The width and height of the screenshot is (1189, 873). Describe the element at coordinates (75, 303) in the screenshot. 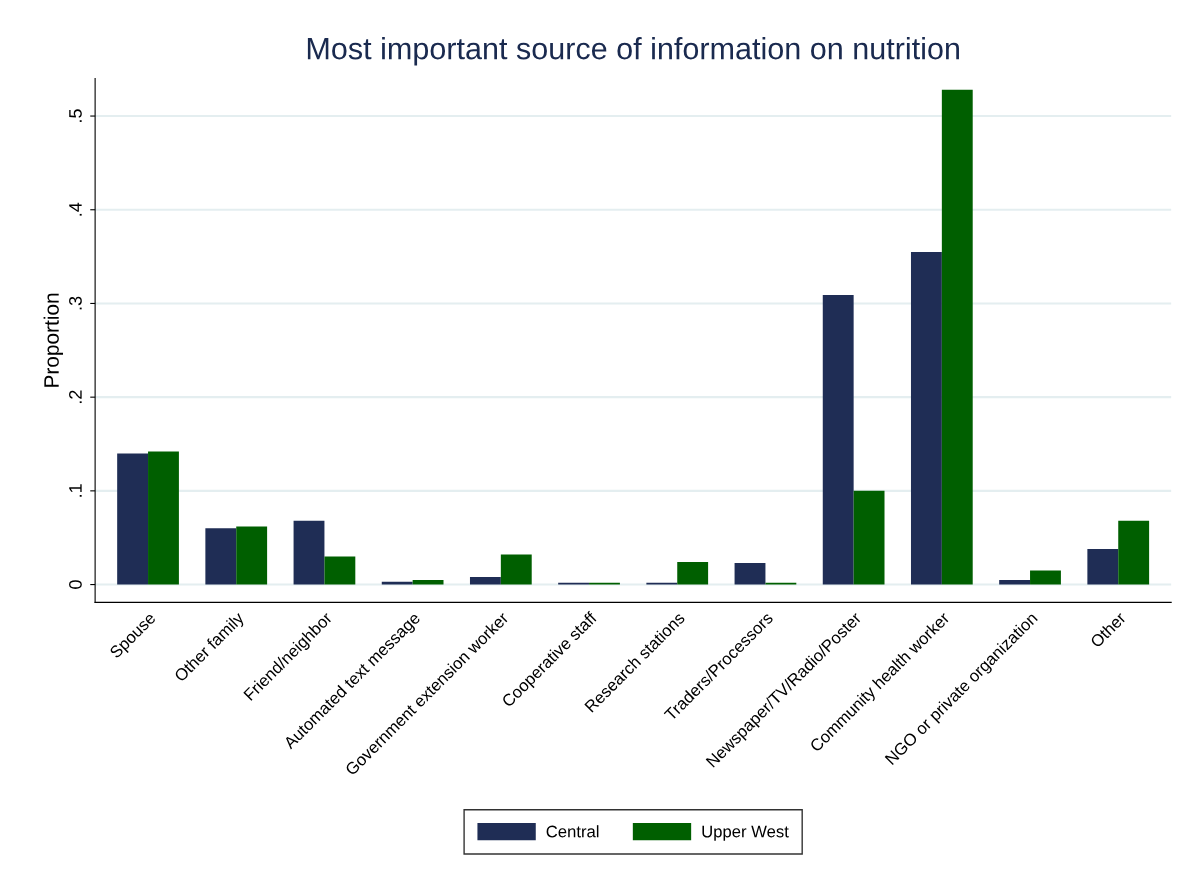

I see `y-tick-label: .3` at that location.